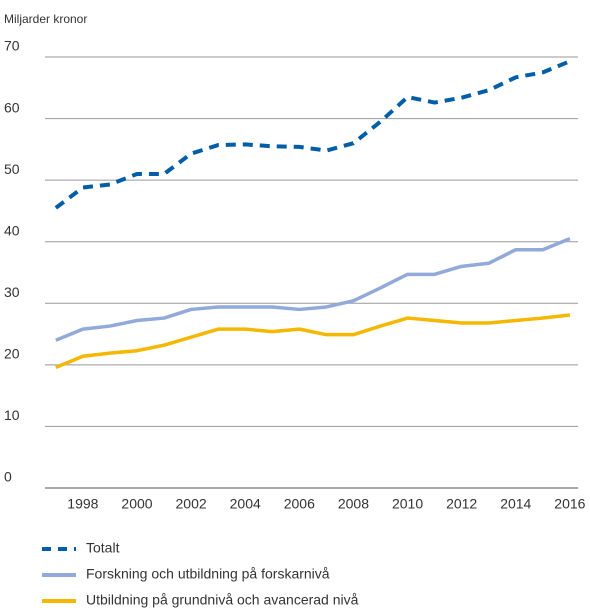  I want to click on x-tick-label: 2006, so click(299, 504).